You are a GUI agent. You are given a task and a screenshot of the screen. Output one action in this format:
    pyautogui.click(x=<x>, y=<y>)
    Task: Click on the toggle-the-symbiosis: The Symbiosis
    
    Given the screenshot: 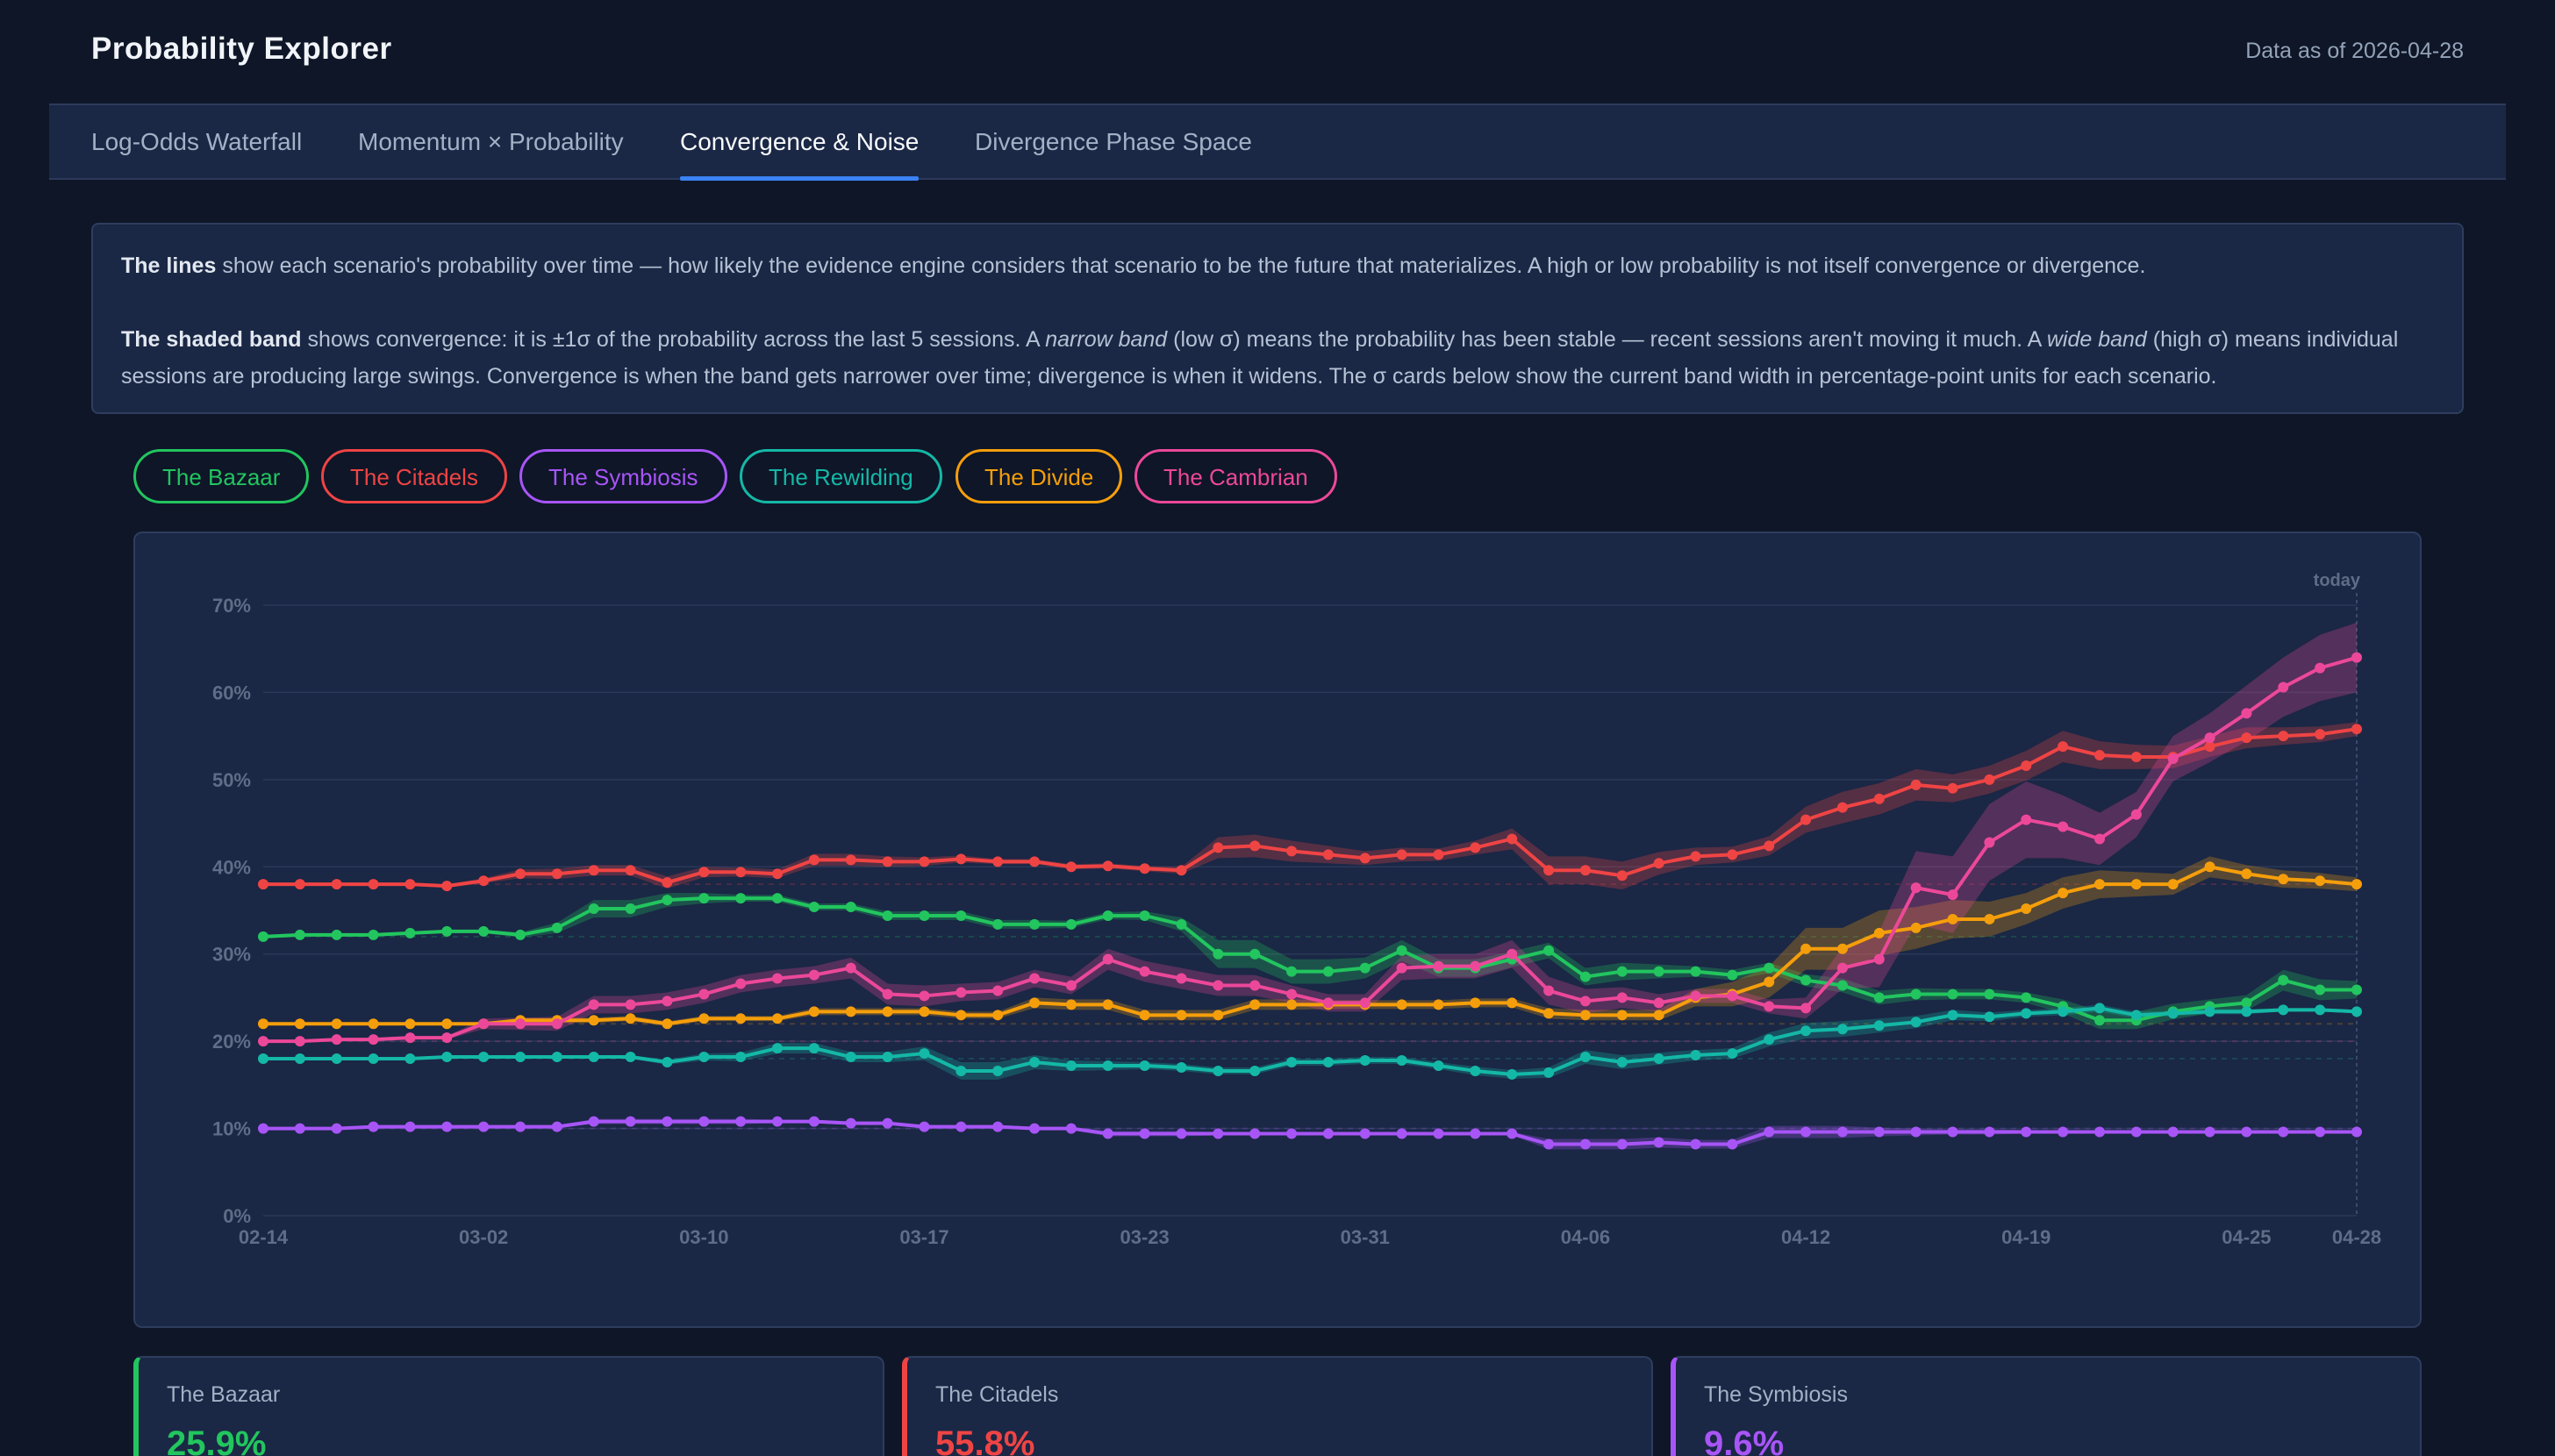 What is the action you would take?
    pyautogui.click(x=623, y=476)
    